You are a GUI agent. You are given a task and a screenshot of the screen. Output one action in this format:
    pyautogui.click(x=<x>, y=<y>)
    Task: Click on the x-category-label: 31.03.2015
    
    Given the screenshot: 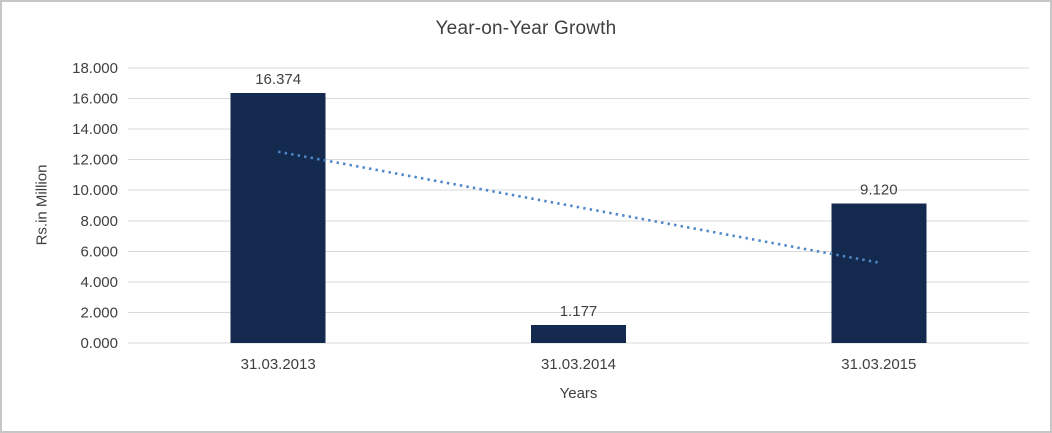 What is the action you would take?
    pyautogui.click(x=878, y=364)
    